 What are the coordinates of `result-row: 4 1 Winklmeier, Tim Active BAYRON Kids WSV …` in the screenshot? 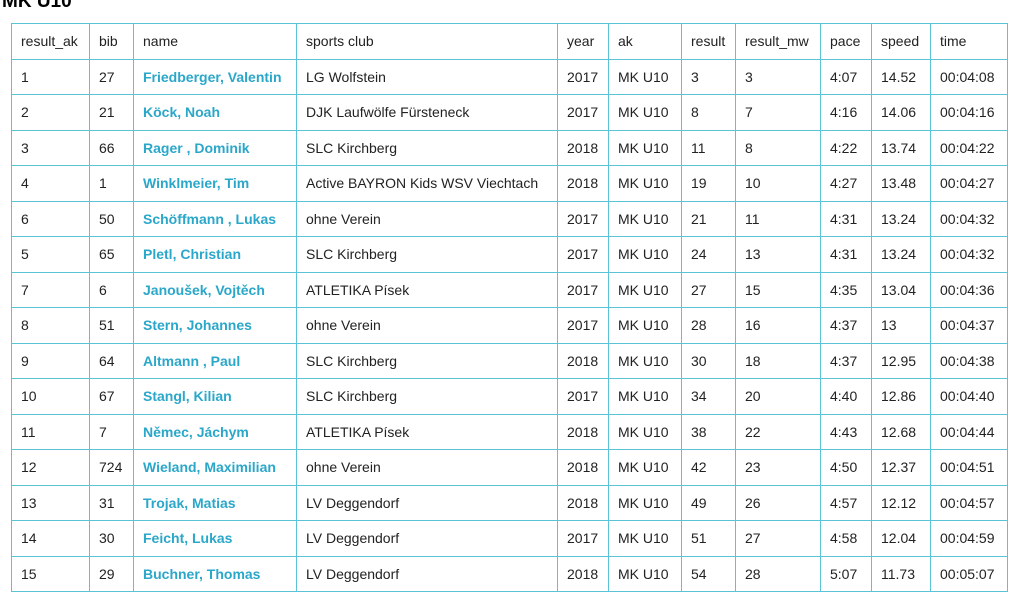 It's located at (509, 183).